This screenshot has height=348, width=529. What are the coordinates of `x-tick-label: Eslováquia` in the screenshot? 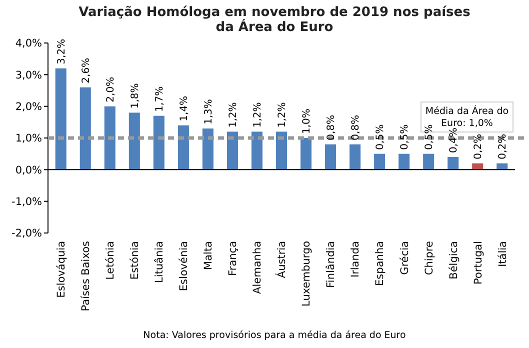 It's located at (62, 269).